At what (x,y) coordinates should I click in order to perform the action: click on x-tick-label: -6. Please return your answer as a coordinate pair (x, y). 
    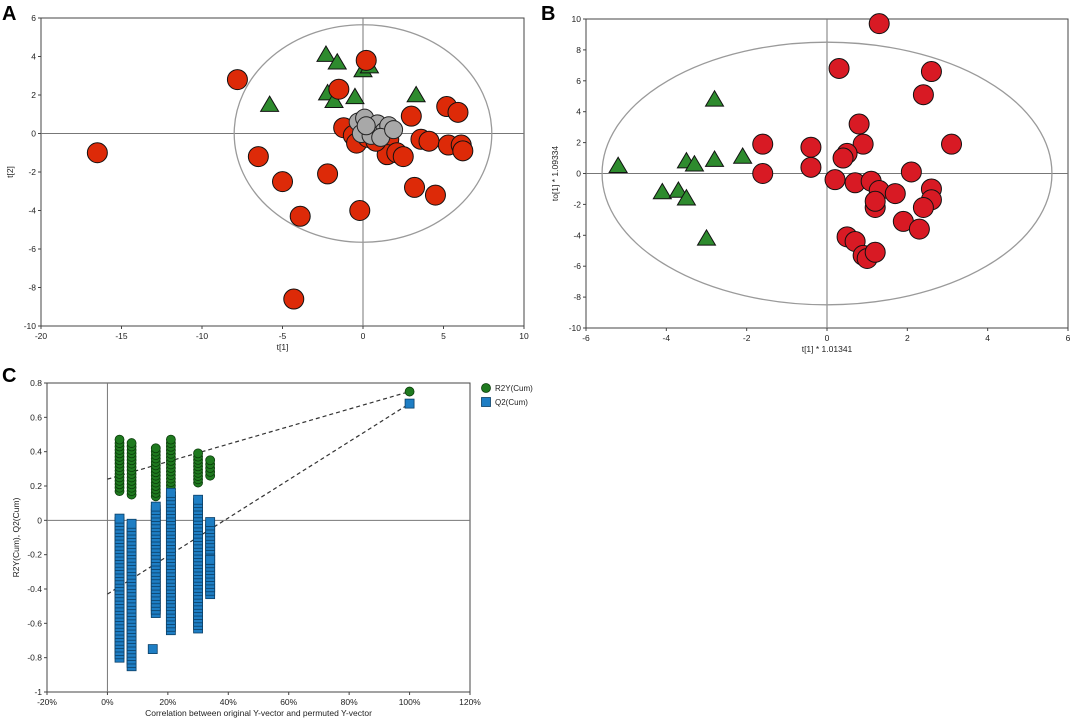
    Looking at the image, I should click on (586, 338).